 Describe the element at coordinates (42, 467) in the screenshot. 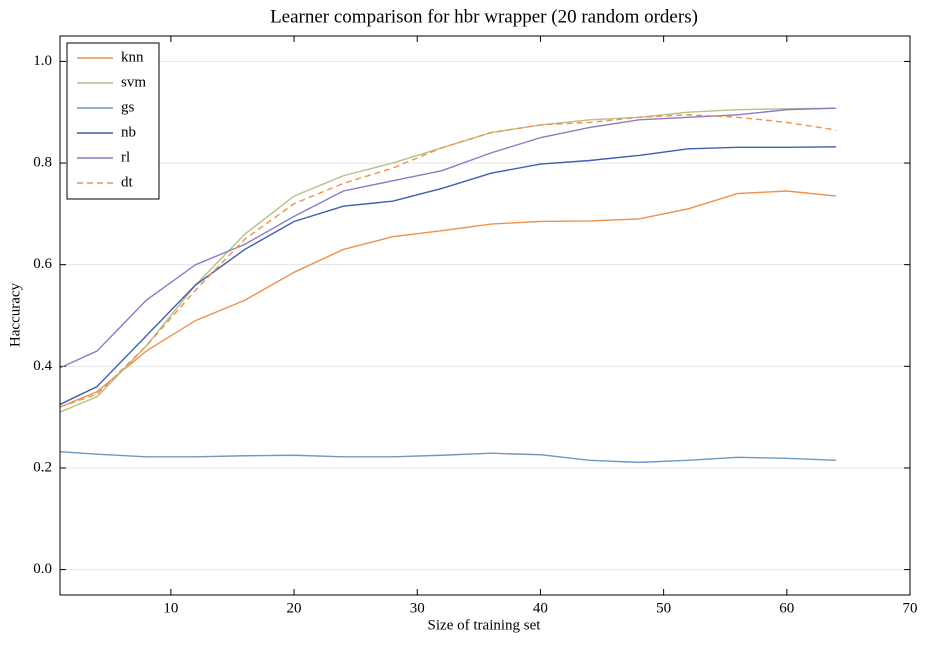

I see `y-tick-label: 0.2` at that location.